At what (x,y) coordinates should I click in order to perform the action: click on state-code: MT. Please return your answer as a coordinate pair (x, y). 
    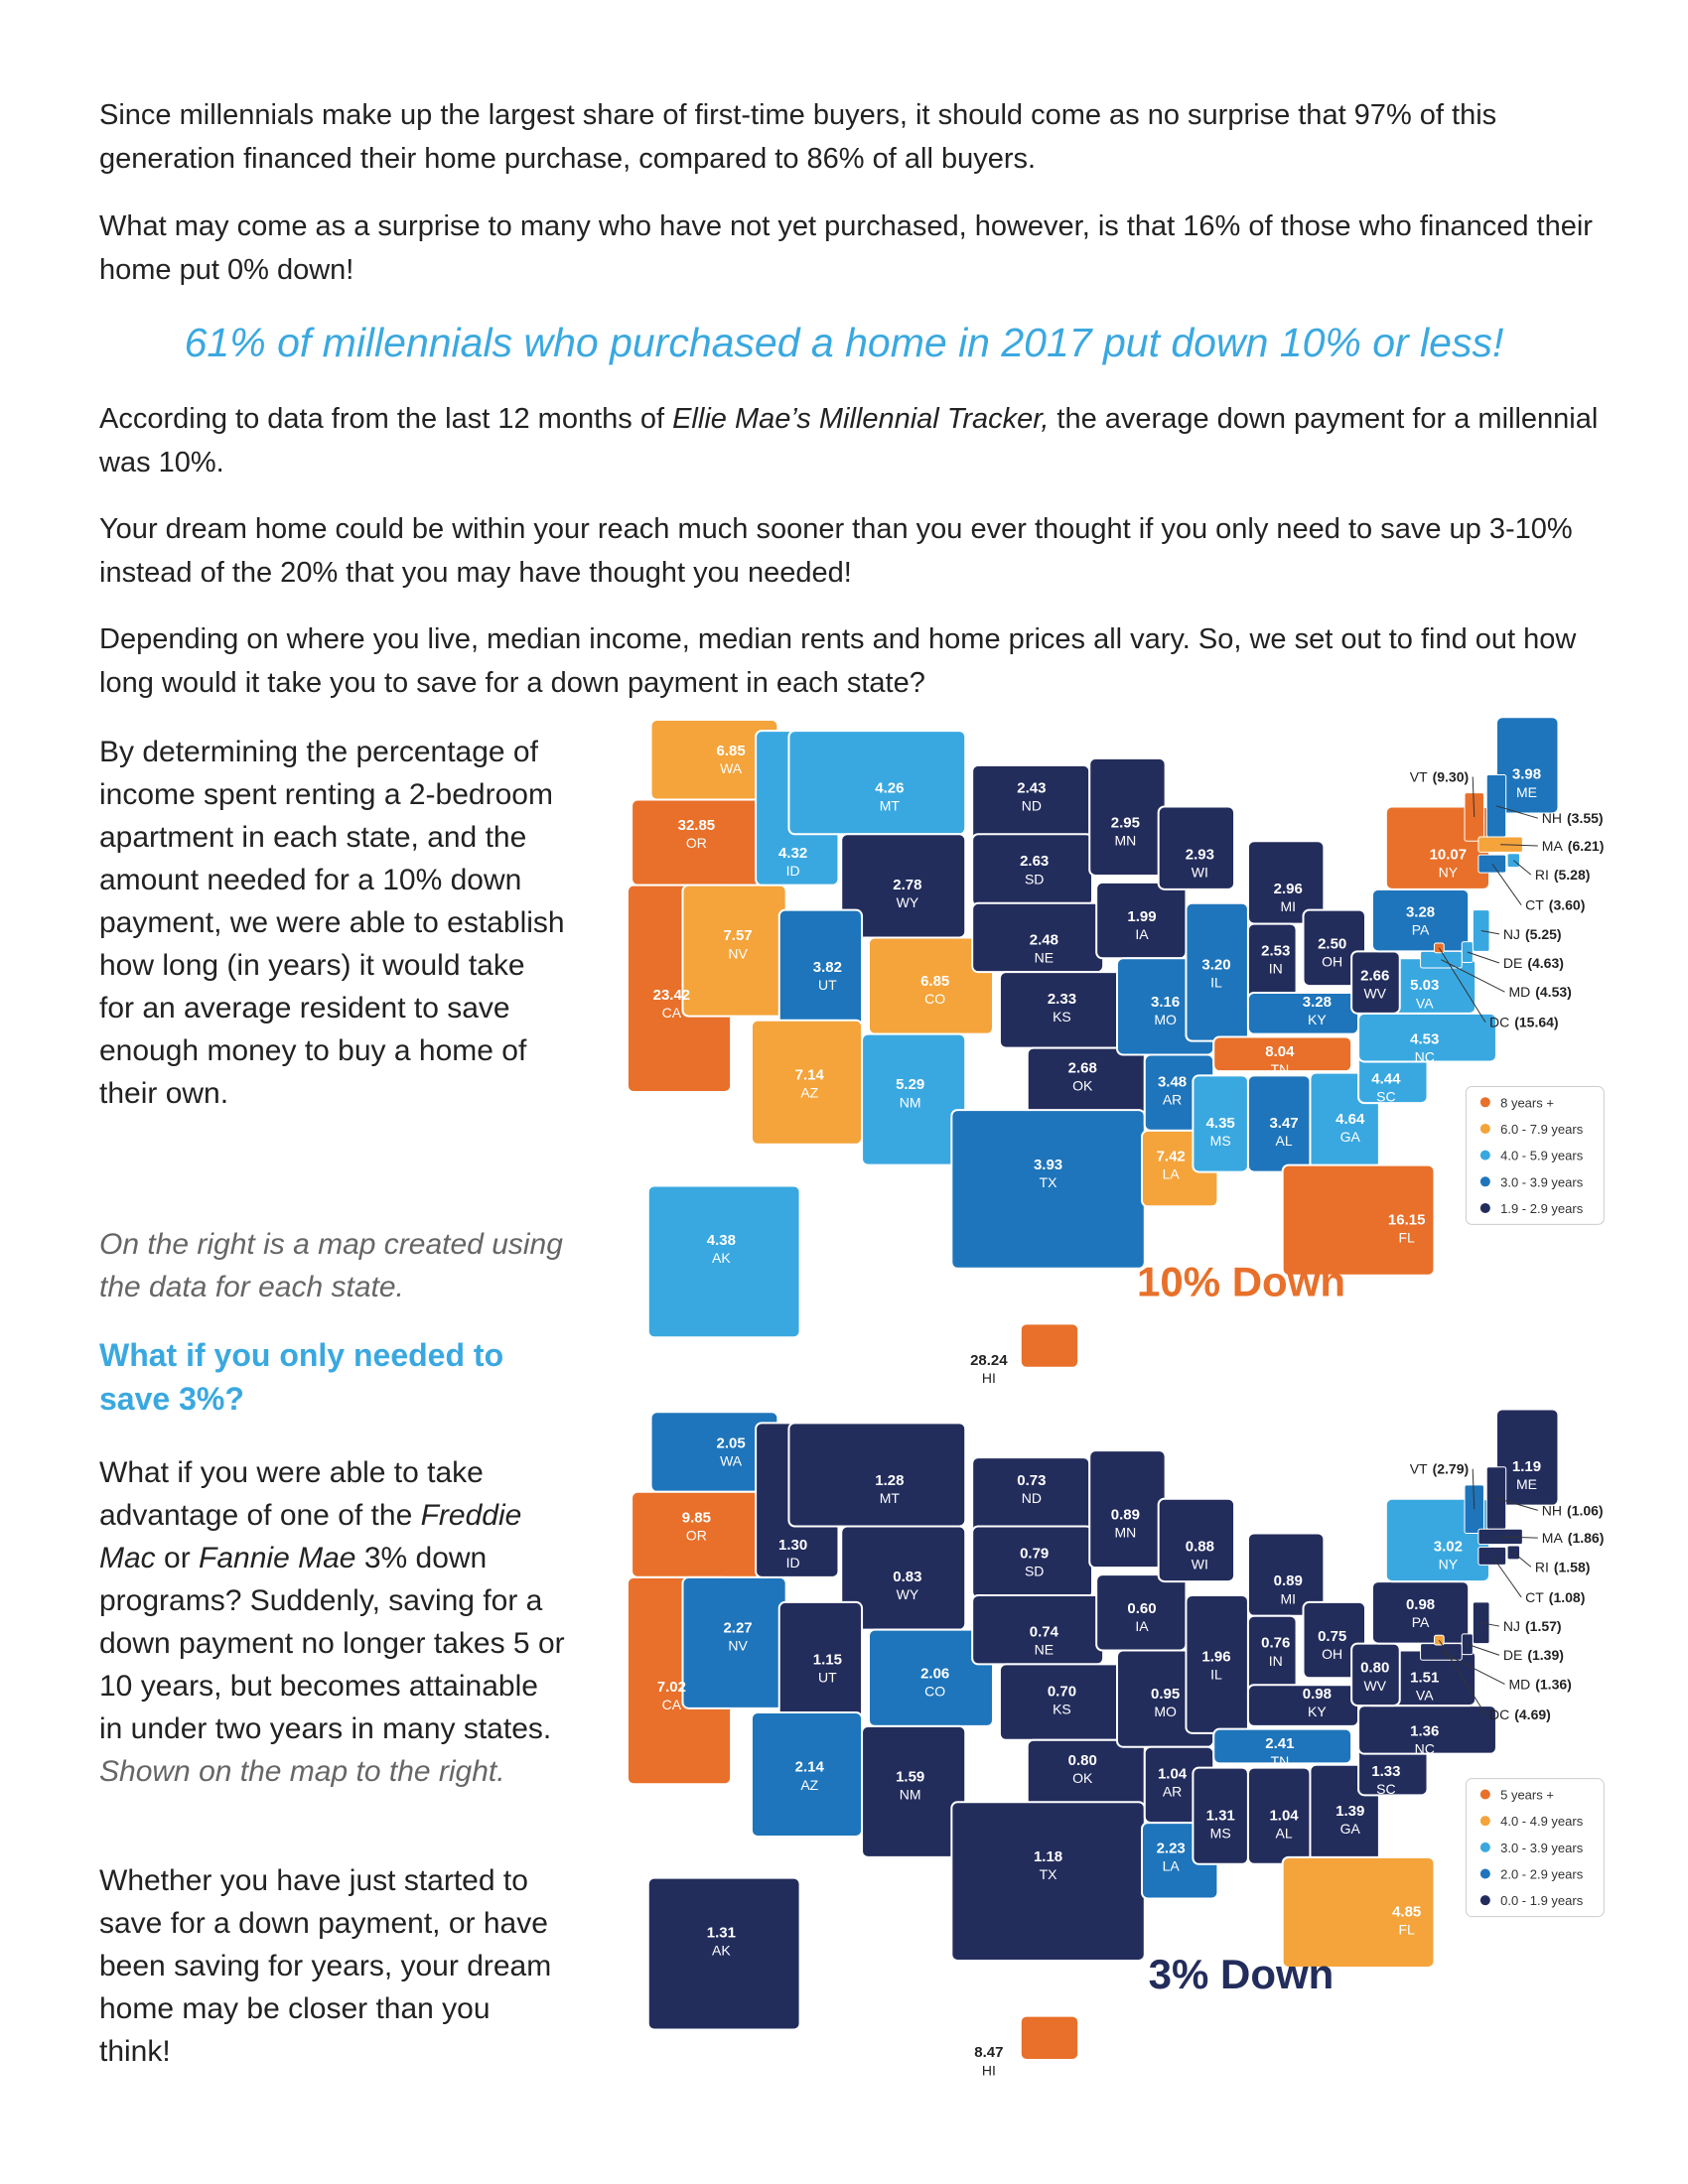
    Looking at the image, I should click on (890, 806).